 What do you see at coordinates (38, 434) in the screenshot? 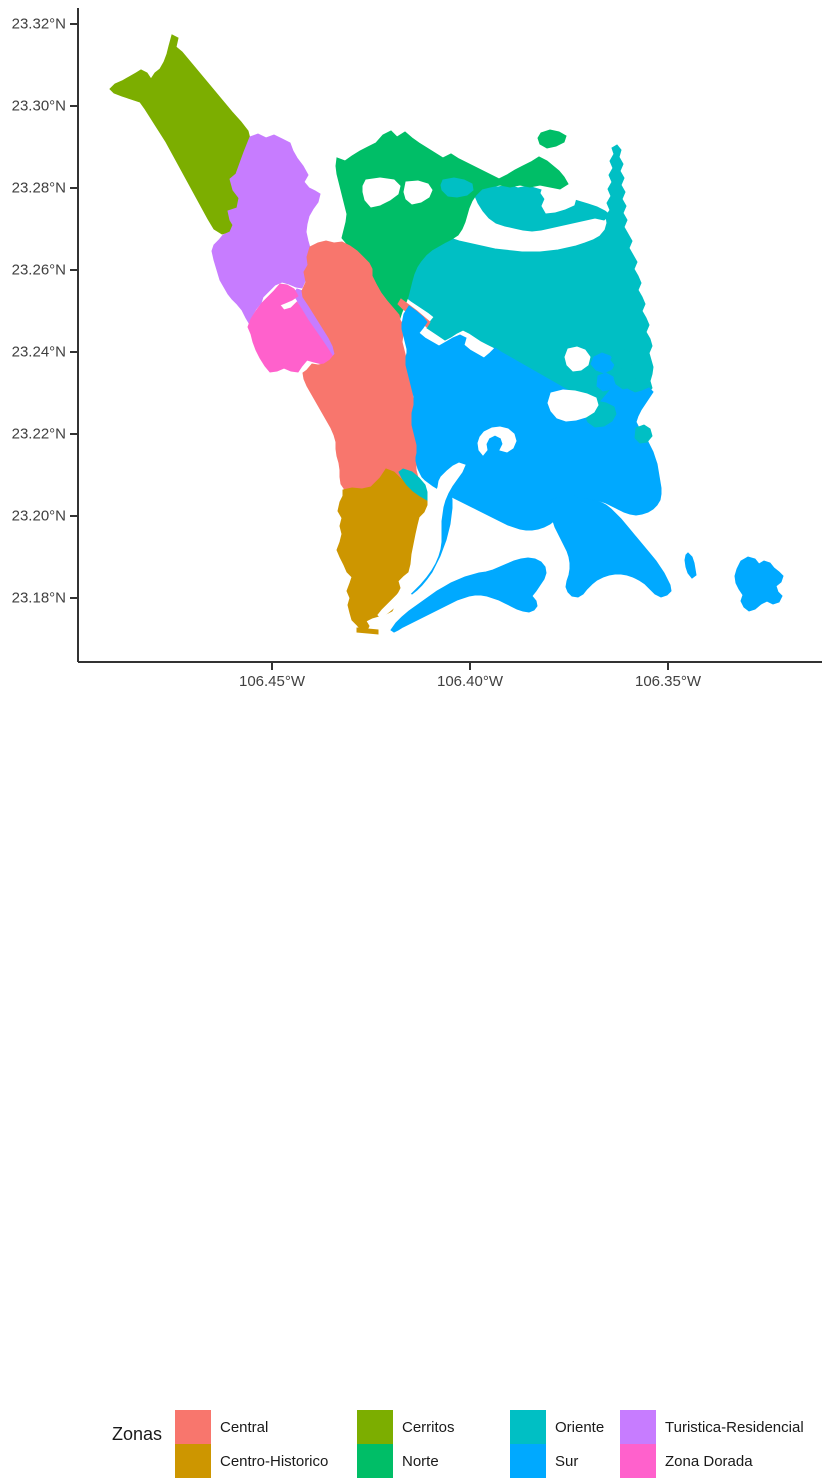
I see `y-tick-label: 23.22°N` at bounding box center [38, 434].